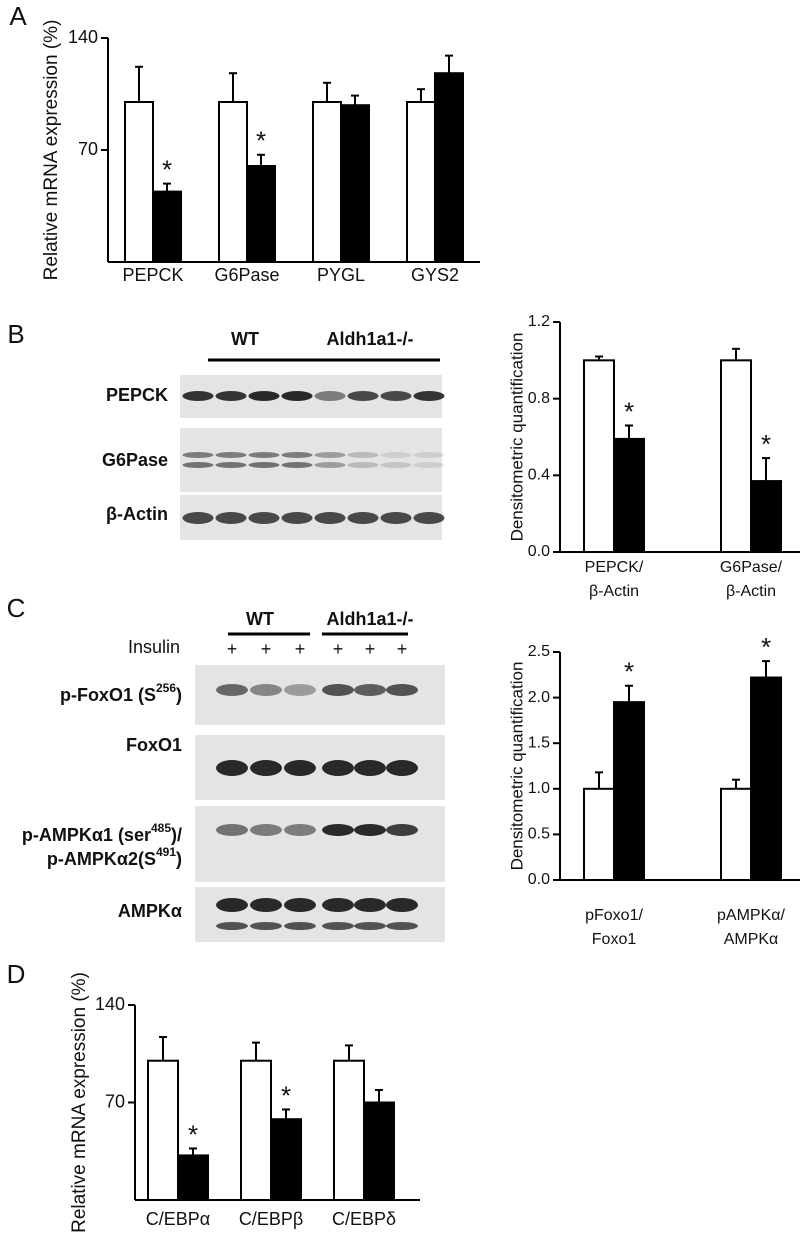 The height and width of the screenshot is (1236, 800). I want to click on panel-letter: B, so click(15, 334).